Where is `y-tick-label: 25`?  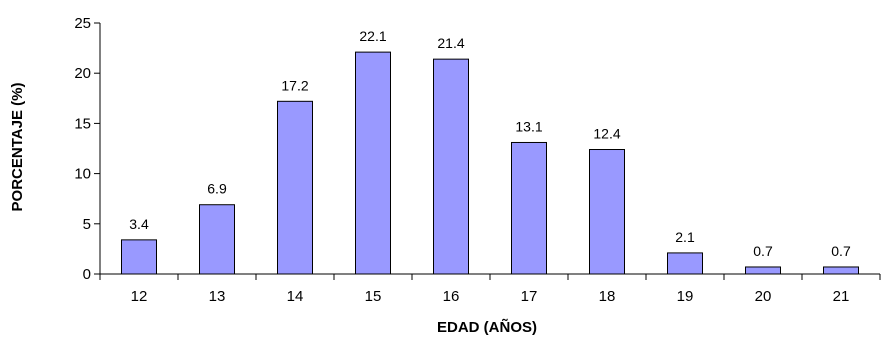
y-tick-label: 25 is located at coordinates (82, 23).